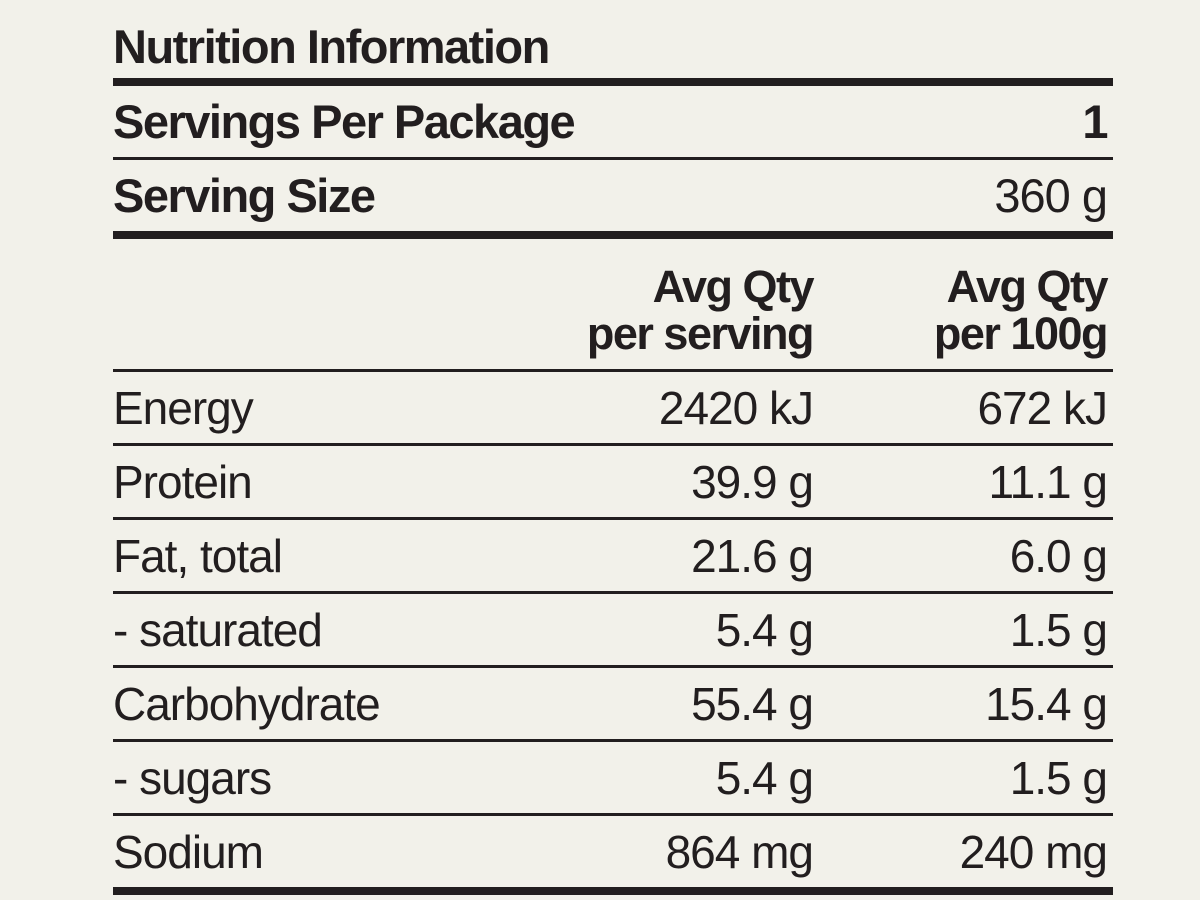 This screenshot has width=1200, height=900. I want to click on per-serving-value: 864 mg, so click(739, 851).